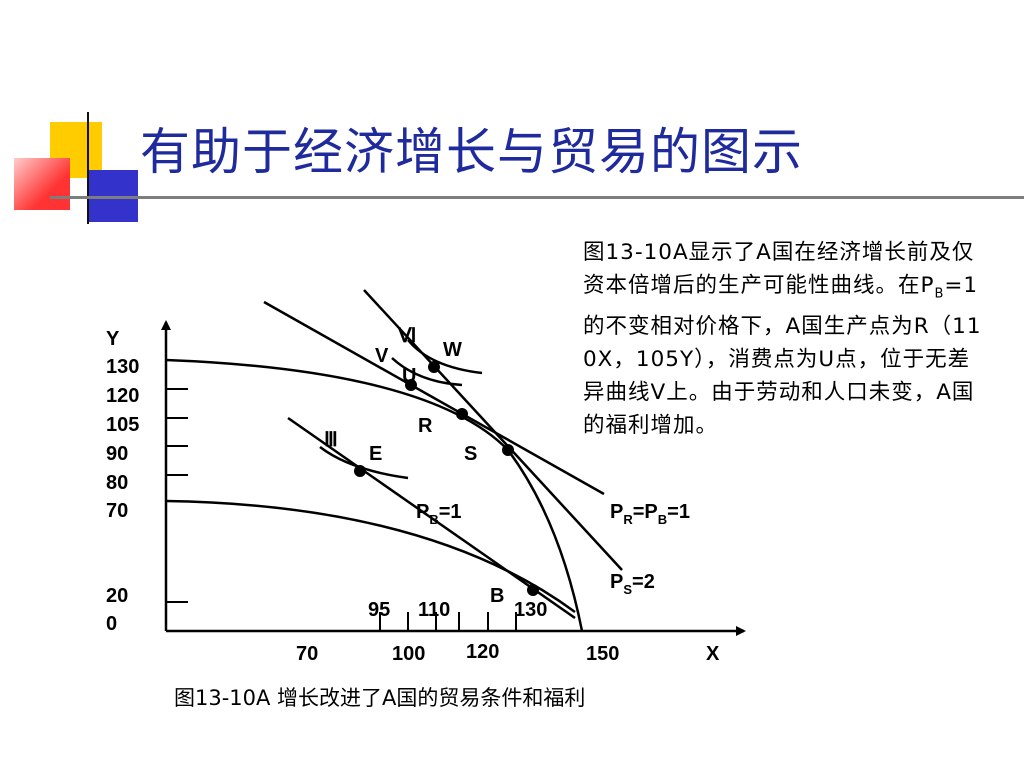  Describe the element at coordinates (375, 454) in the screenshot. I see `label-e: E` at that location.